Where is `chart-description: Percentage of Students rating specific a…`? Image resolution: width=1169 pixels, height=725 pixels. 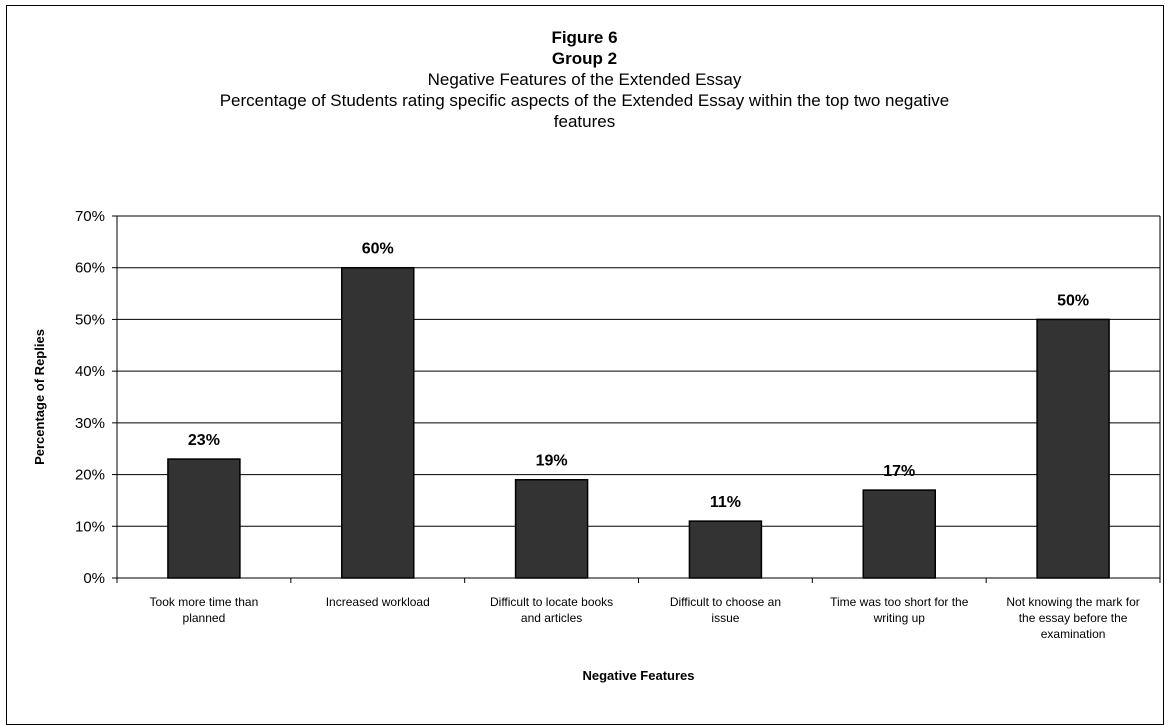 chart-description: Percentage of Students rating specific a… is located at coordinates (584, 111).